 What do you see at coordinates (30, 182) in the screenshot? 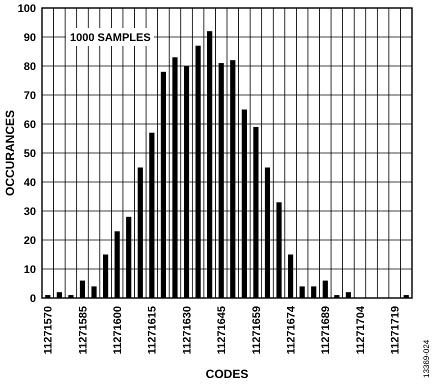
I see `y-tick-label: 40` at bounding box center [30, 182].